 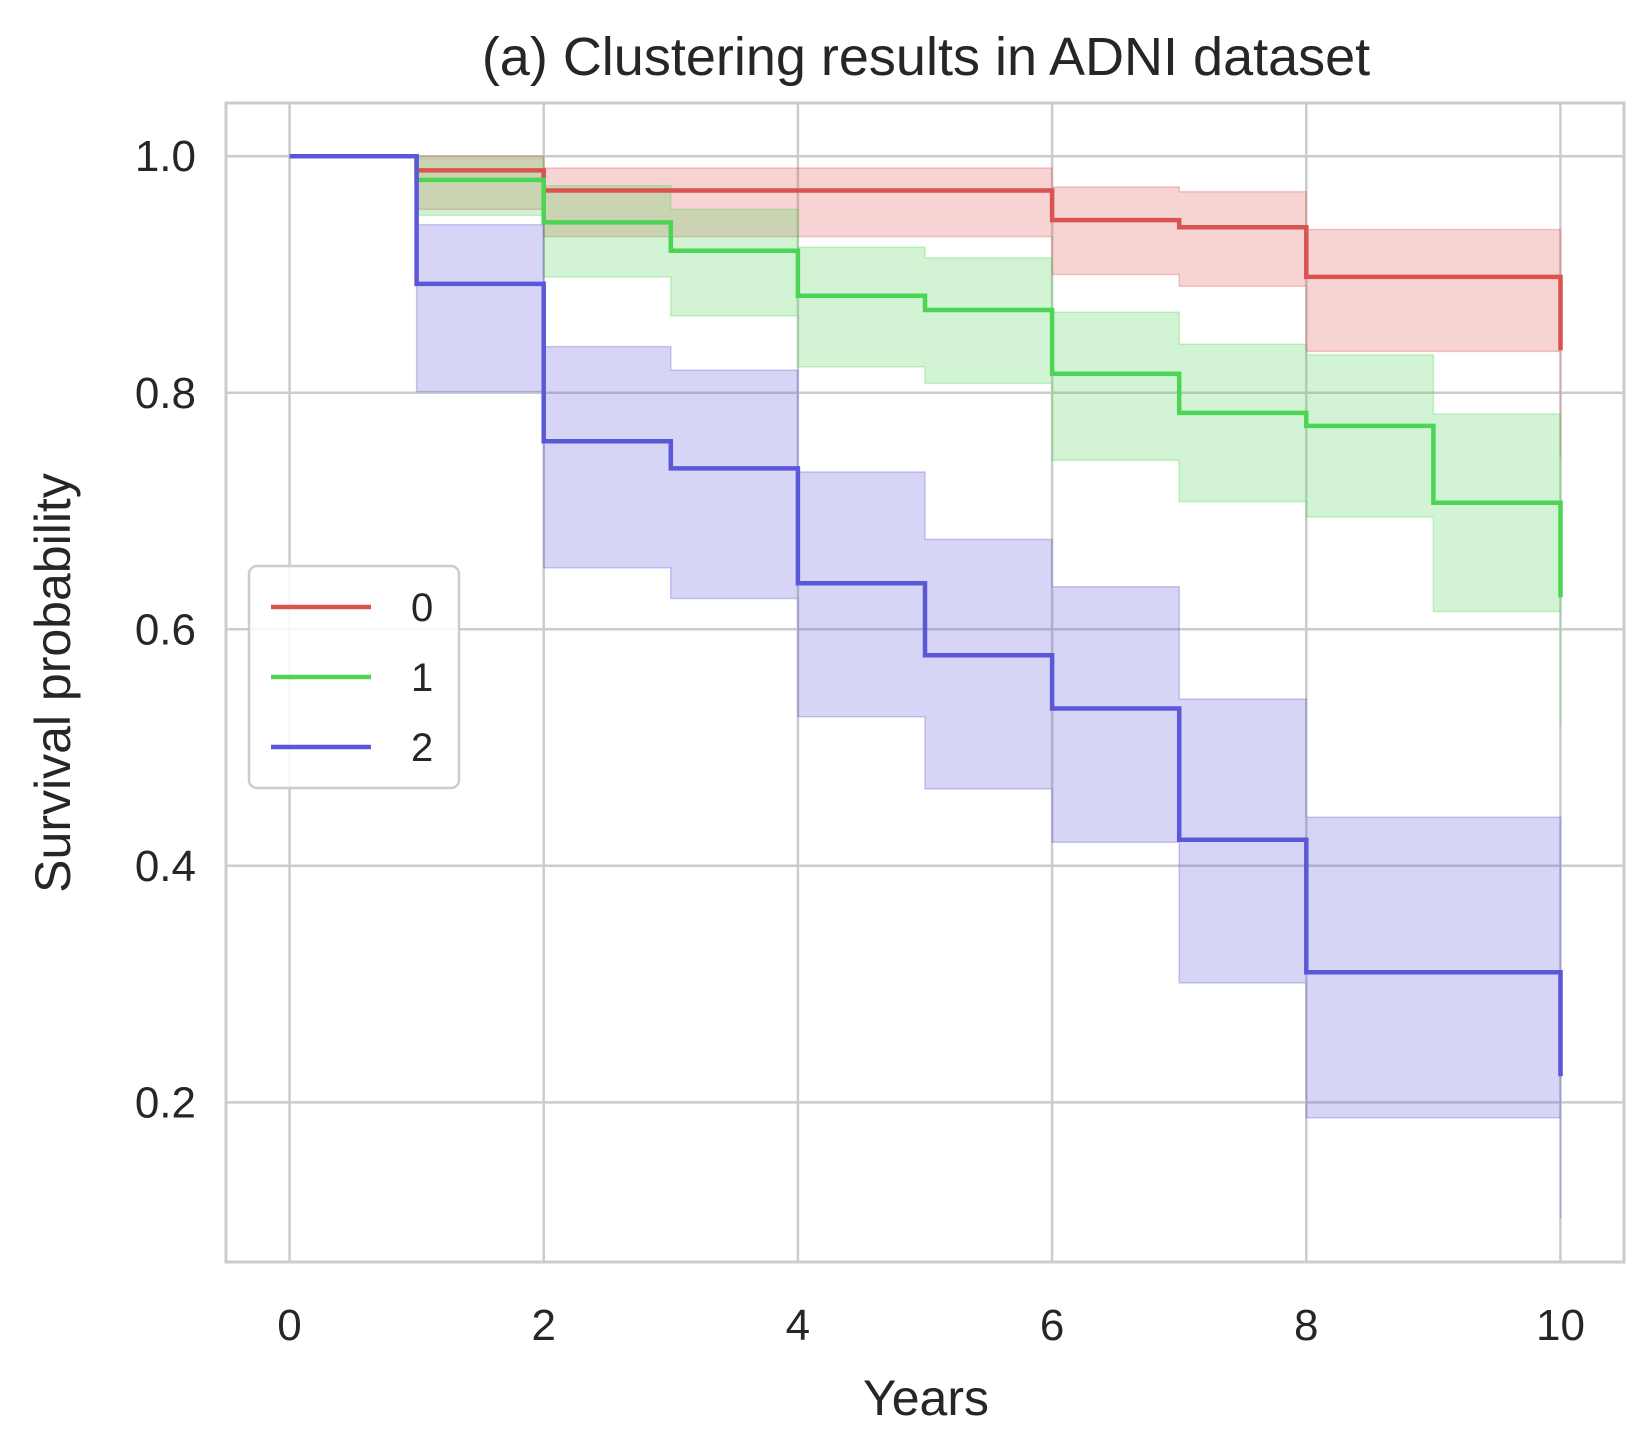 I want to click on y-axis-label: Survival probability, so click(x=53, y=683).